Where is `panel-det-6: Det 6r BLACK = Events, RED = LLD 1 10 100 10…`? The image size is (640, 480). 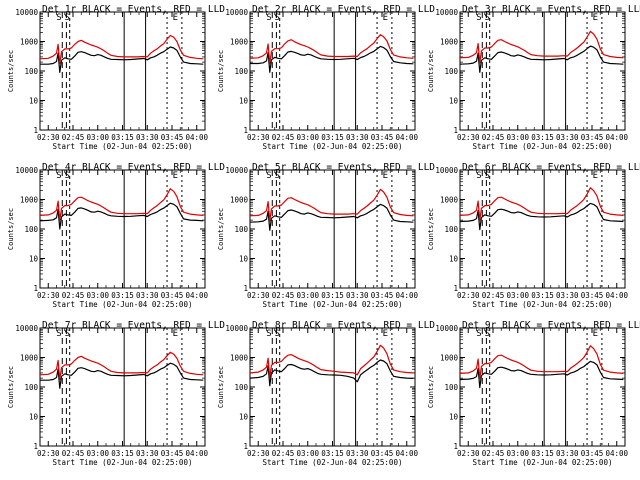 panel-det-6: Det 6r BLACK = Events, RED = LLD 1 10 100 10… is located at coordinates (533, 235).